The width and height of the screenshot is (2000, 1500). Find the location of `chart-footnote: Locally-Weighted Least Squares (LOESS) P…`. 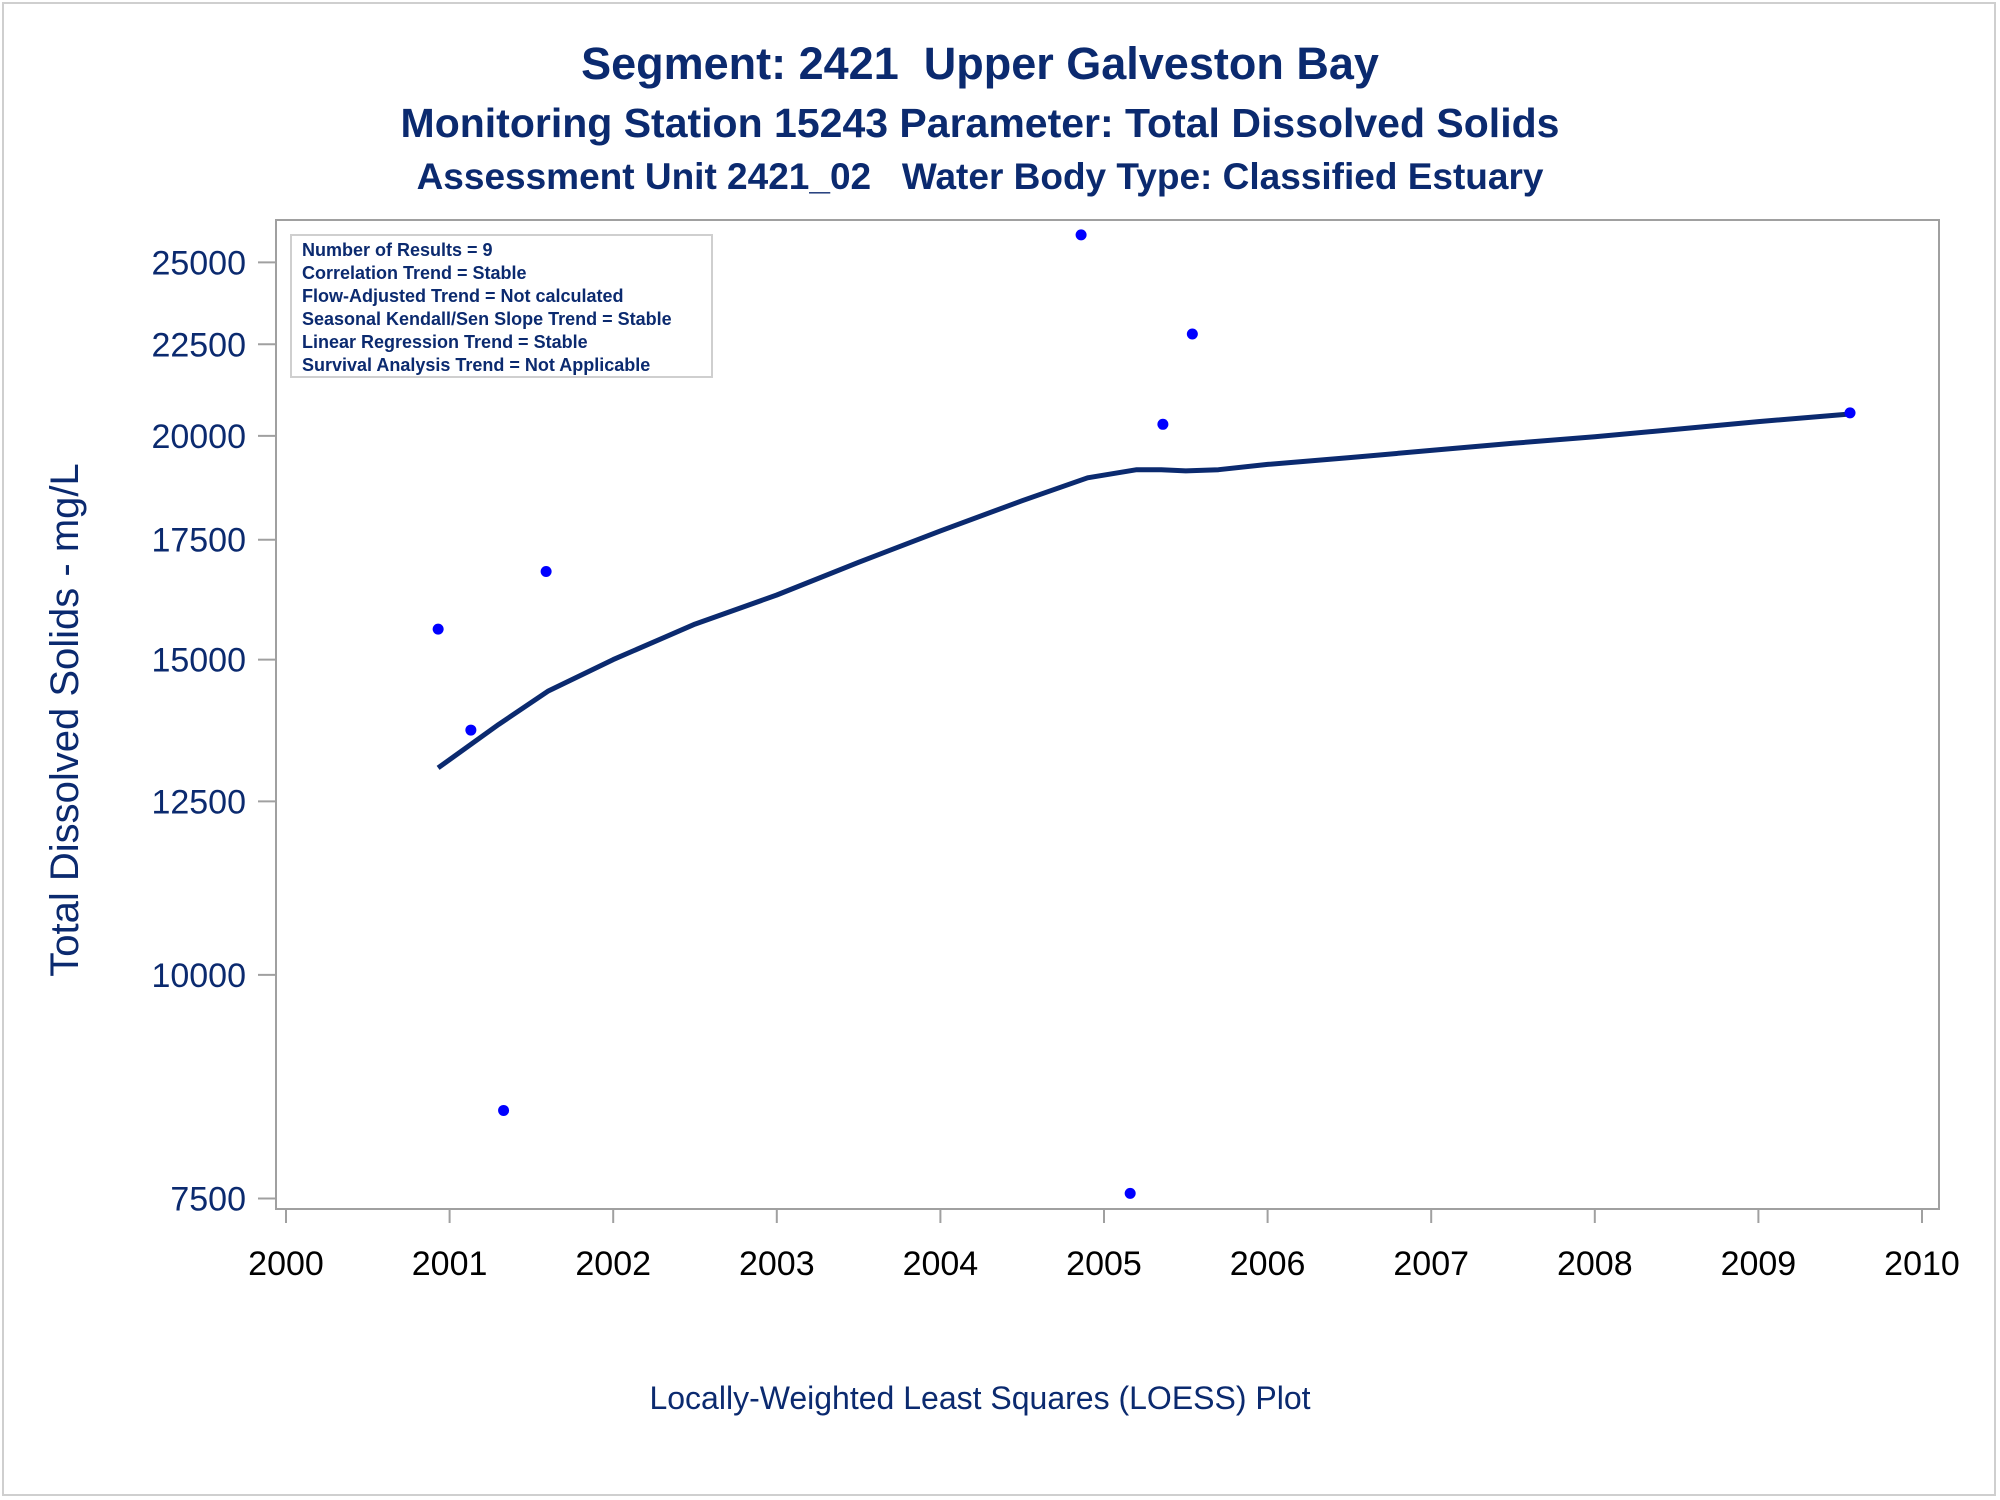

chart-footnote: Locally-Weighted Least Squares (LOESS) P… is located at coordinates (980, 1398).